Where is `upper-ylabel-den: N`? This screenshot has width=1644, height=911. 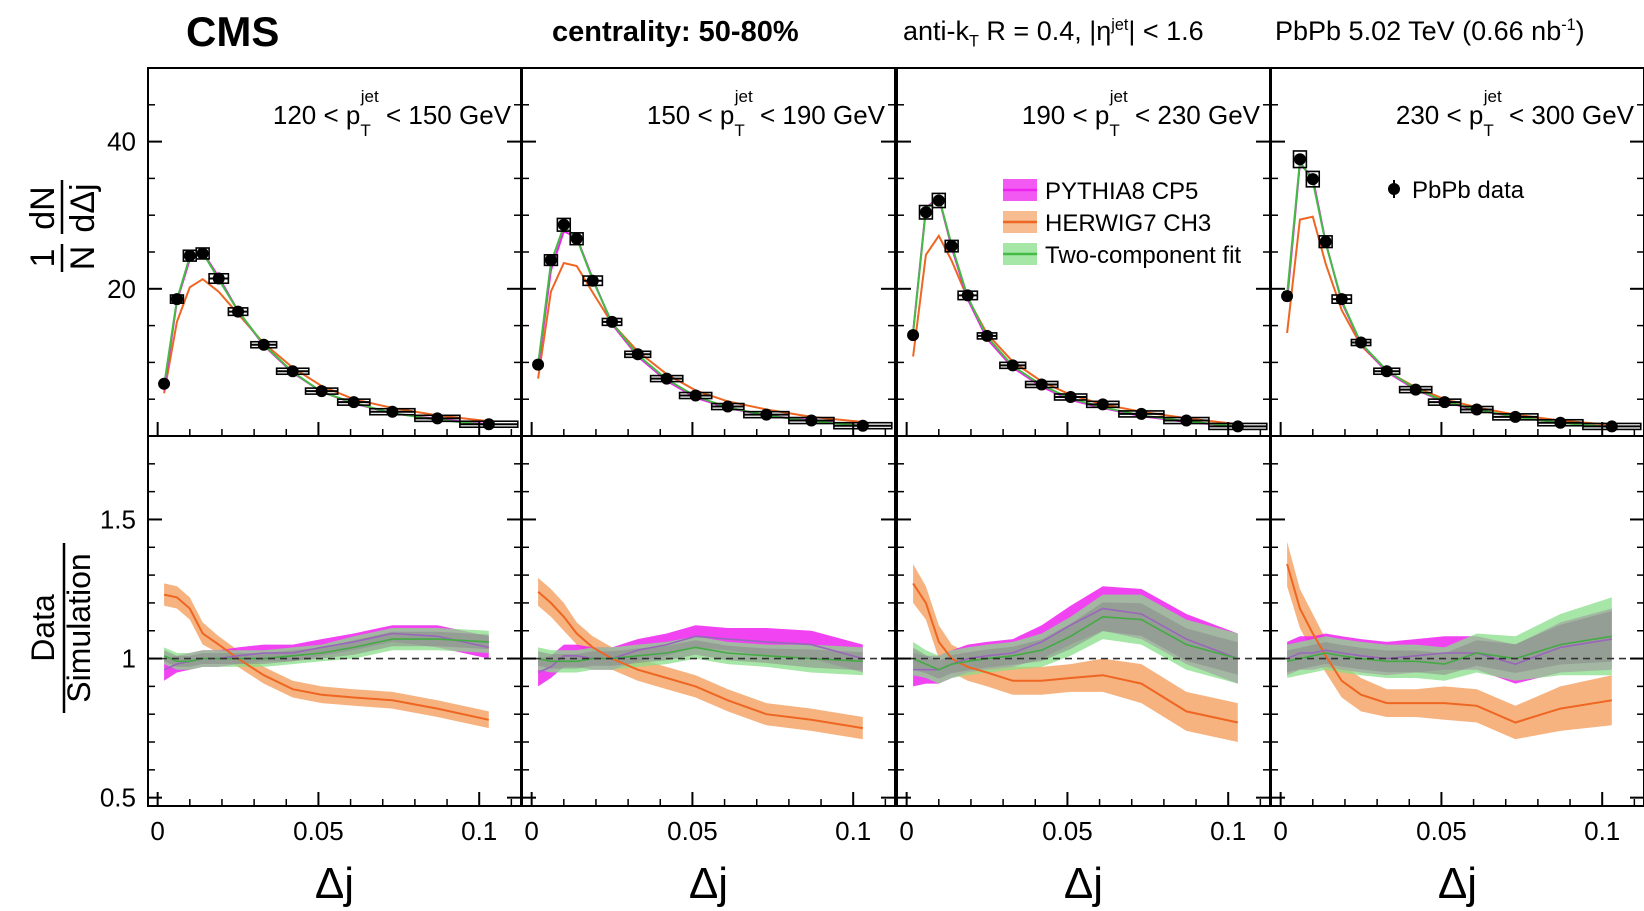
upper-ylabel-den: N is located at coordinates (83, 258).